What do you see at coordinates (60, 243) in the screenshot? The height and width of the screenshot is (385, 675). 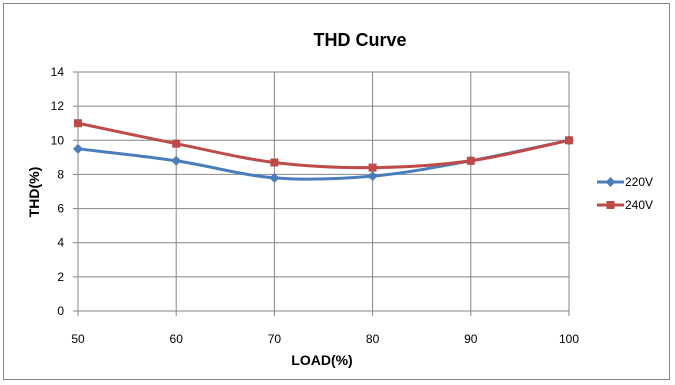 I see `y-tick-label: 4` at bounding box center [60, 243].